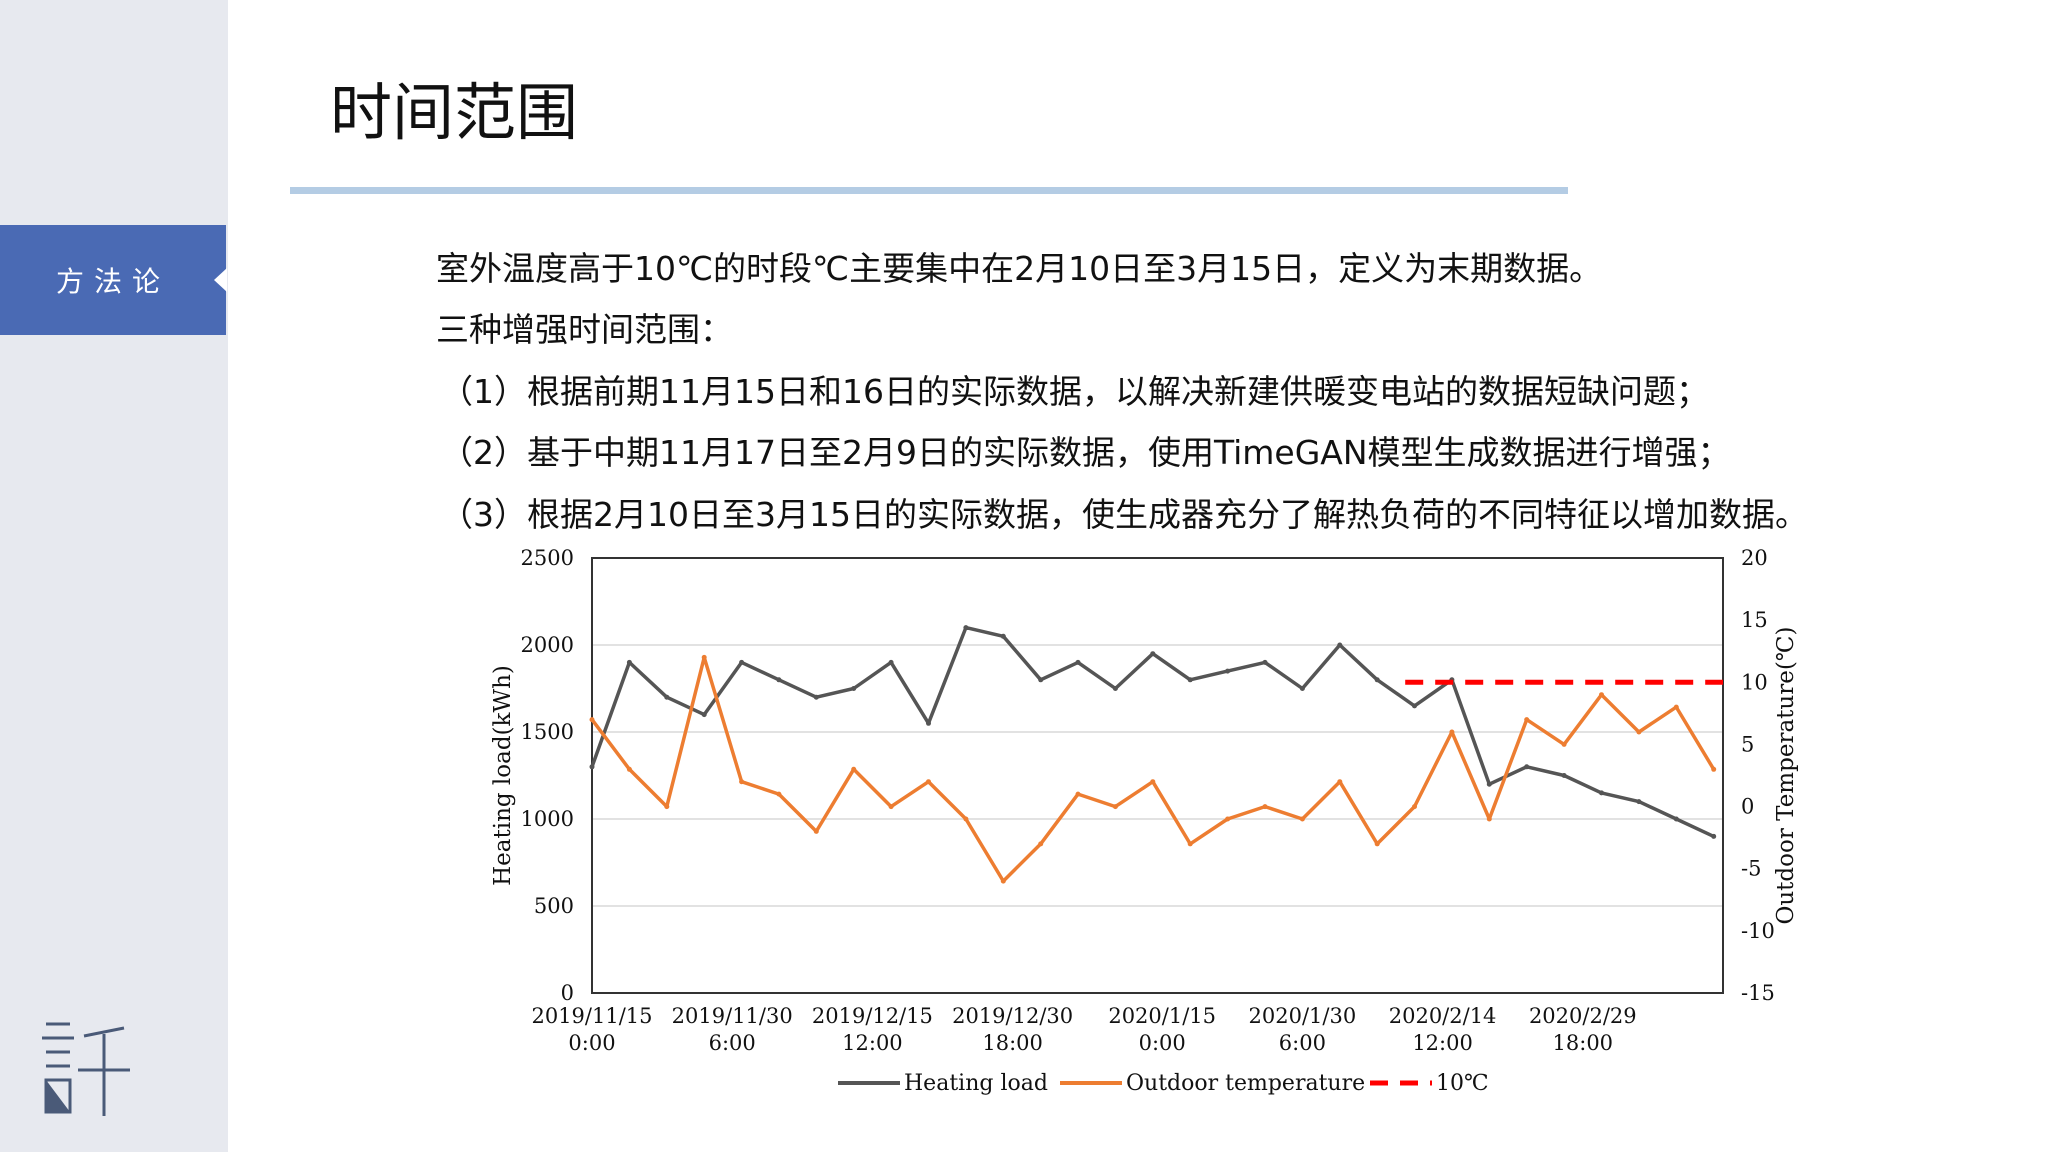 The width and height of the screenshot is (2048, 1152). Describe the element at coordinates (547, 645) in the screenshot. I see `y-tick-label: 2000` at that location.